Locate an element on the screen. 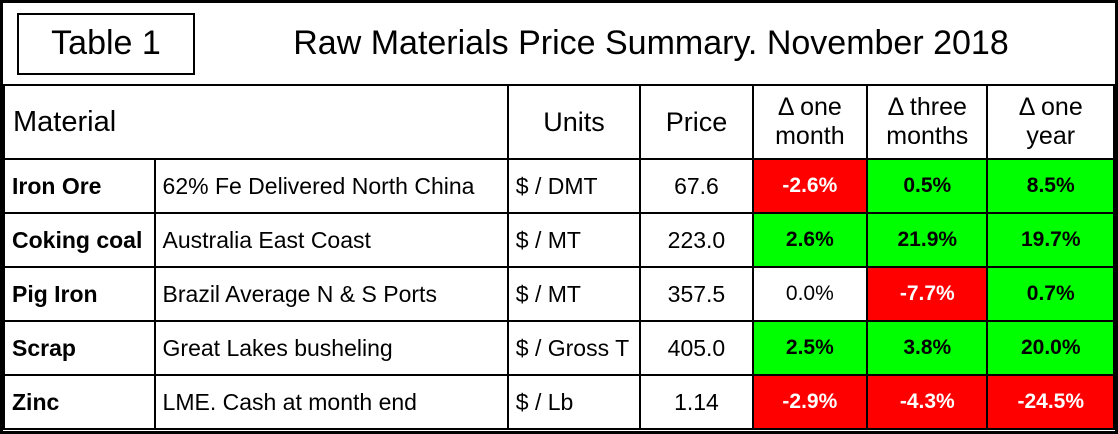 This screenshot has width=1118, height=434. material-name: Iron Ore is located at coordinates (79, 186).